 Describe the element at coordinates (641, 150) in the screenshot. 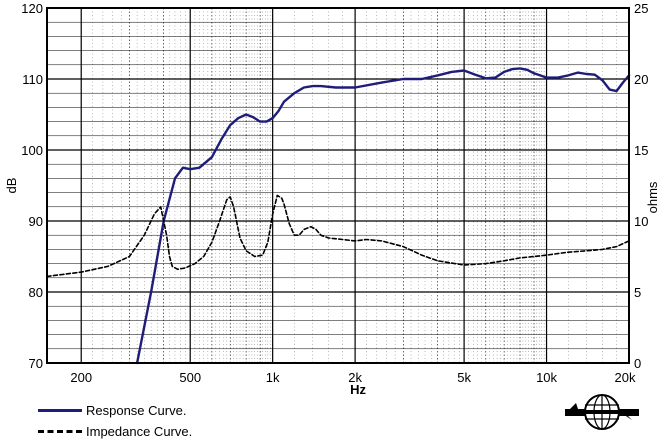

I see `y2-tick-label: 15` at that location.